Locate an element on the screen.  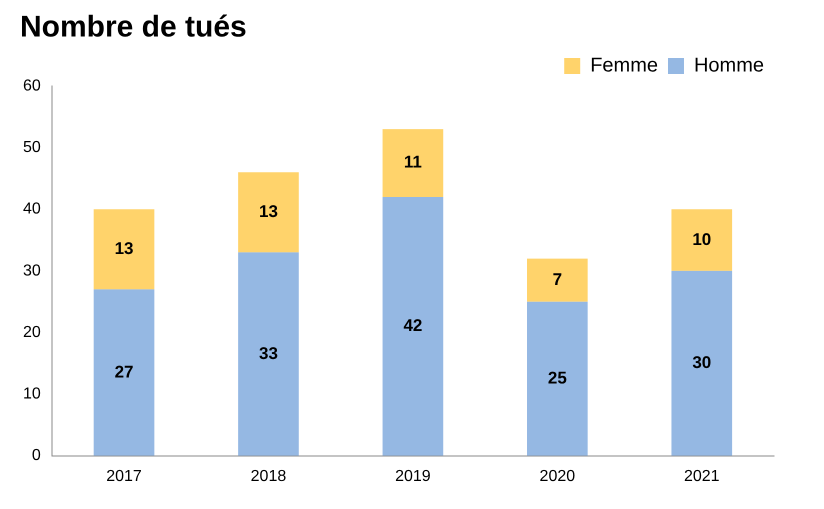
data-label: 7 is located at coordinates (557, 279).